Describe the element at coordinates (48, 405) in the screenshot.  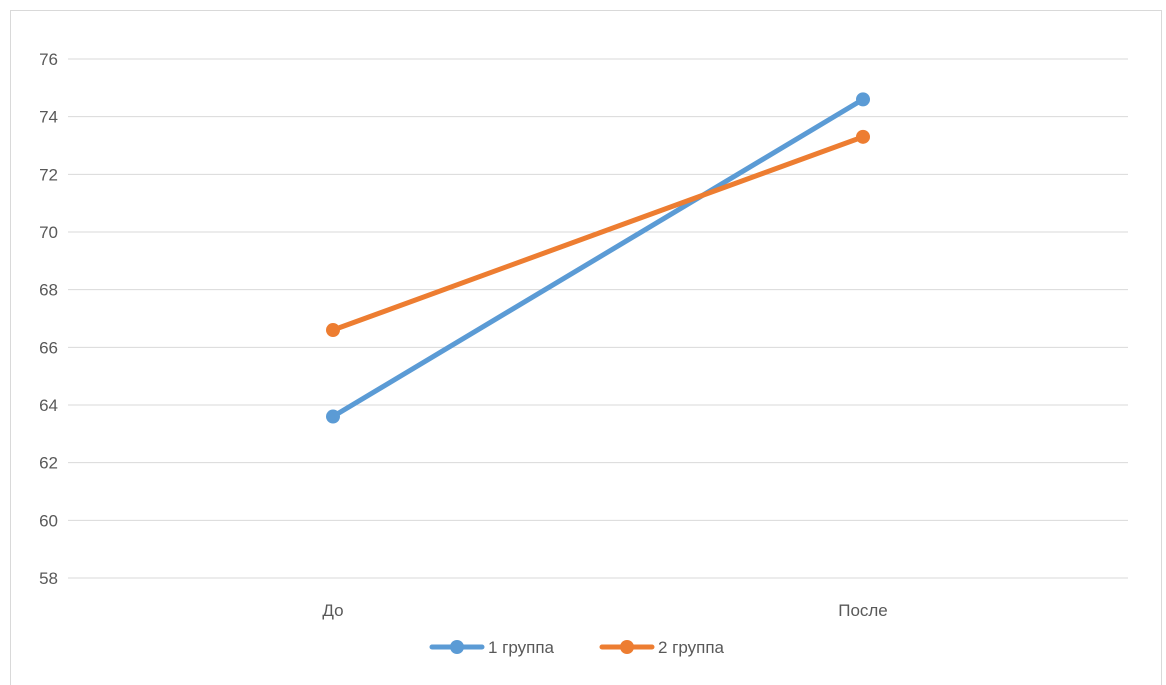
I see `y-tick-label: 64` at that location.